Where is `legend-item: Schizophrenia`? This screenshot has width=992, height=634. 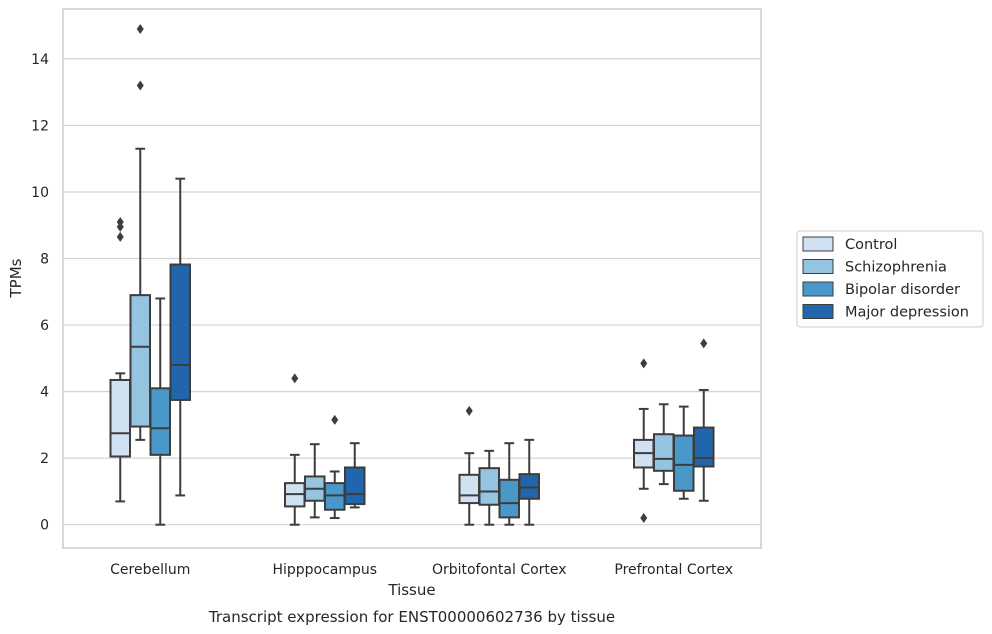 legend-item: Schizophrenia is located at coordinates (874, 267).